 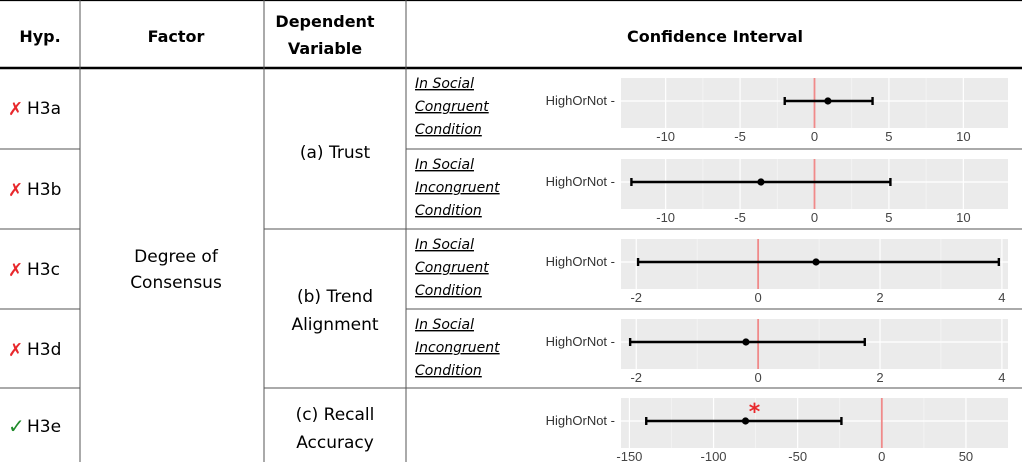 What do you see at coordinates (335, 153) in the screenshot?
I see `dv-trust: (a) Trust` at bounding box center [335, 153].